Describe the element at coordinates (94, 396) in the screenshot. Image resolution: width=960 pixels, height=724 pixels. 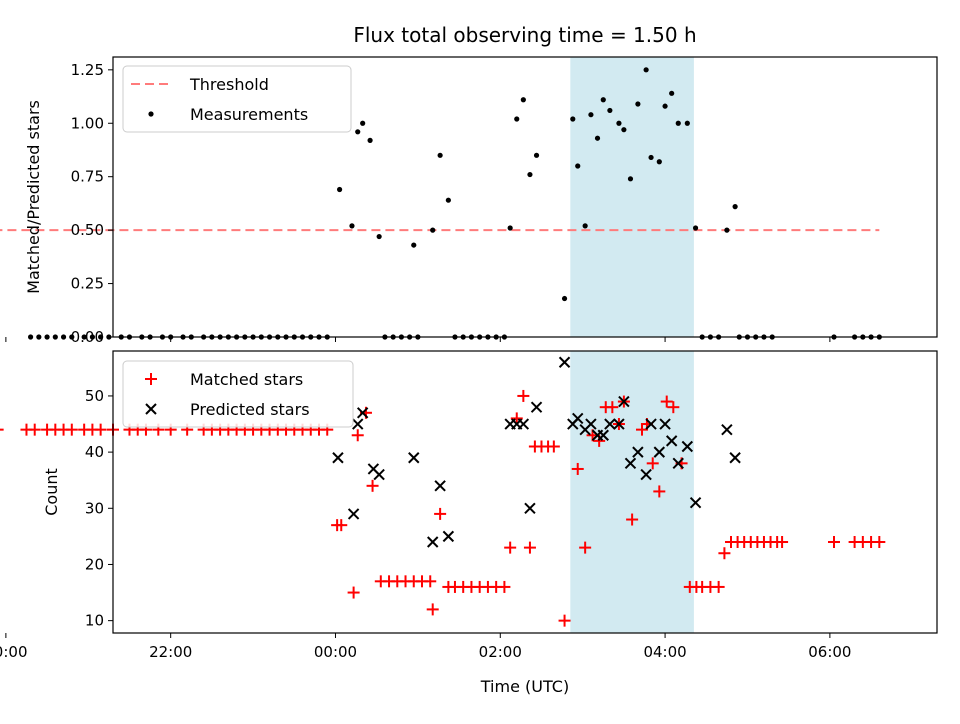
I see `y-tick-label: 50` at that location.